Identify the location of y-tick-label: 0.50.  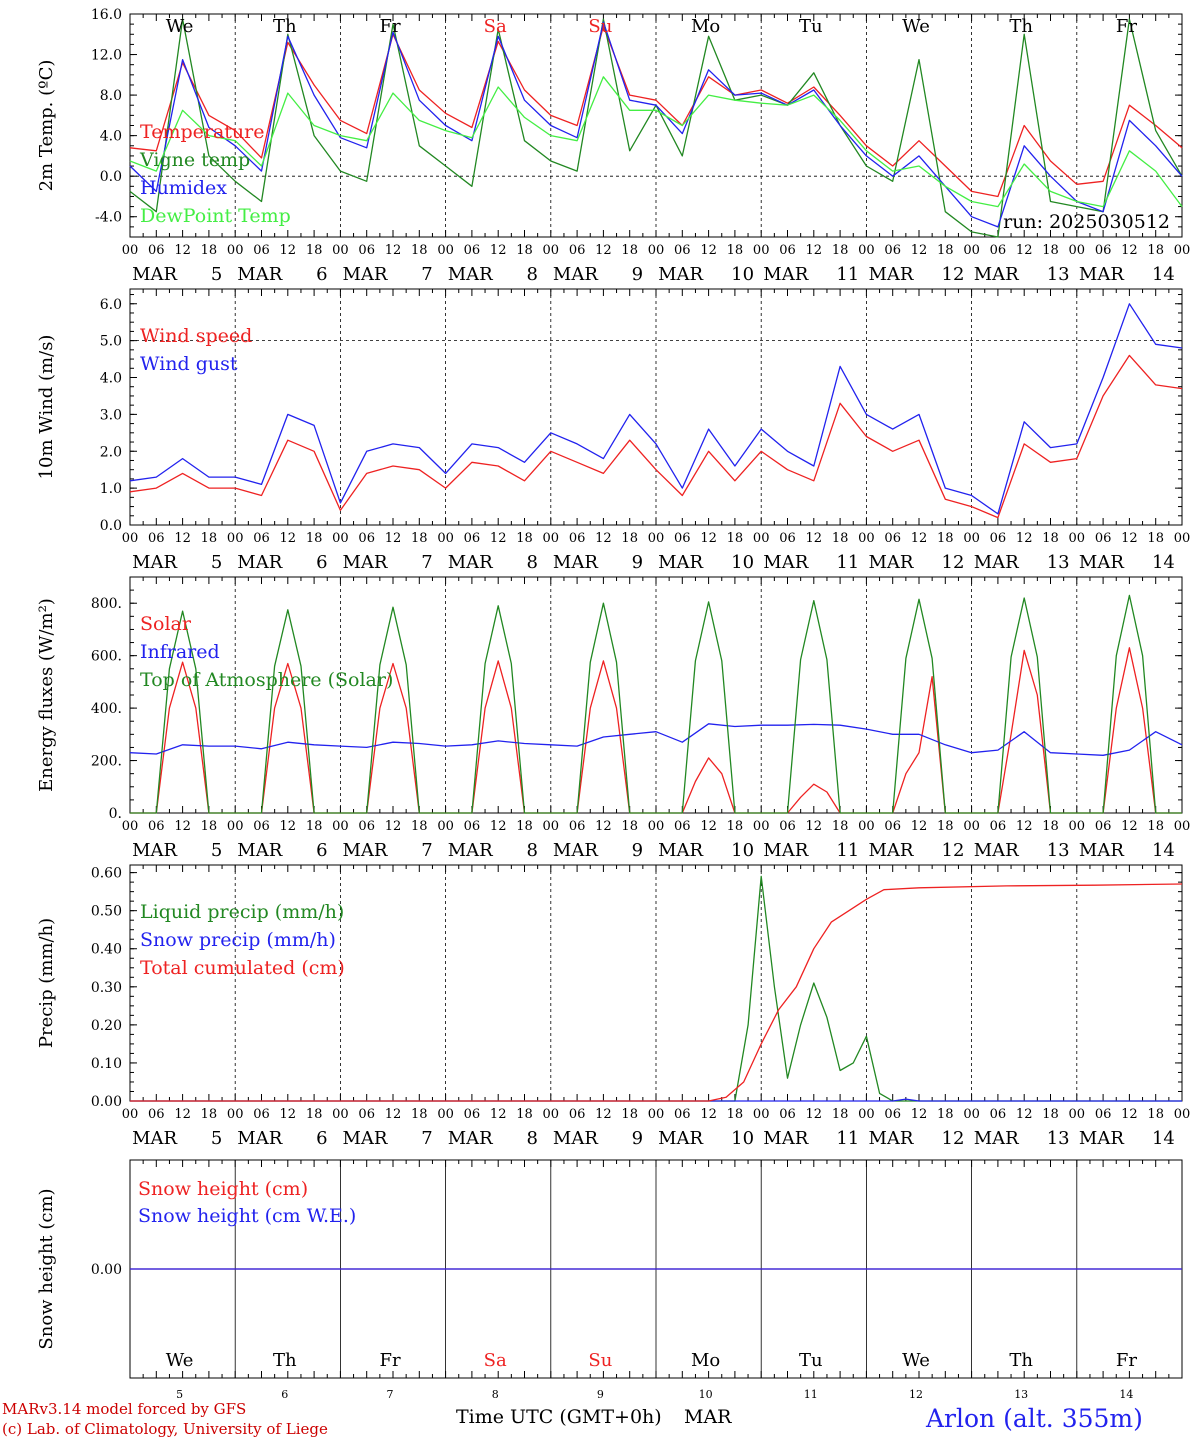
(106, 912).